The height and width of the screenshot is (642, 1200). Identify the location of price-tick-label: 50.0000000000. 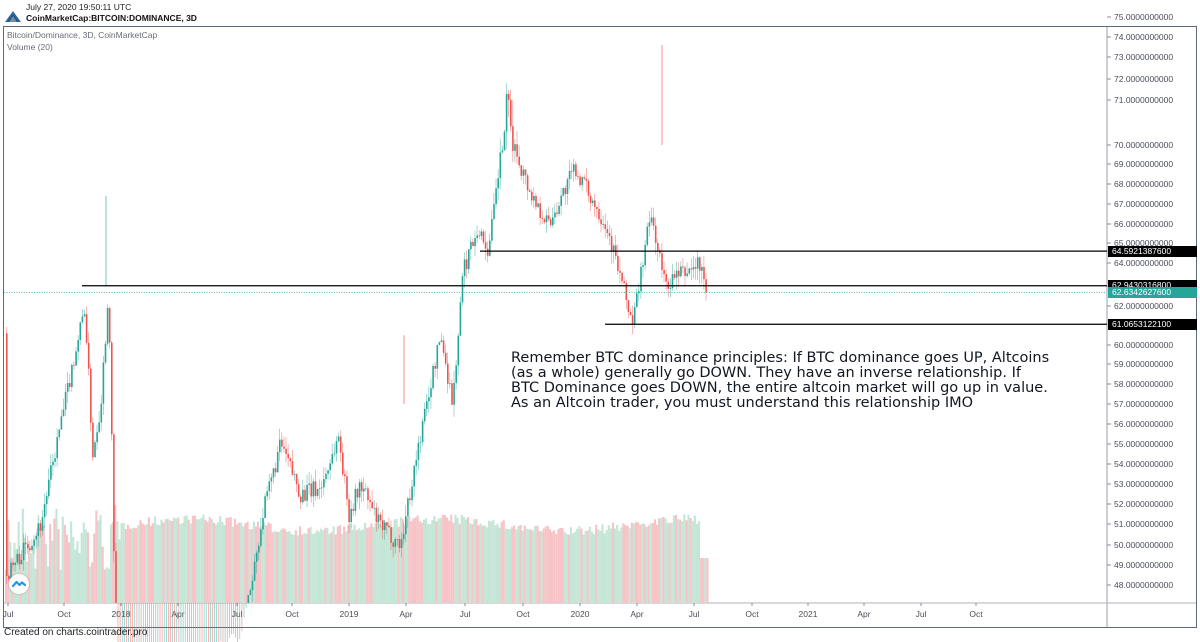
(1143, 545).